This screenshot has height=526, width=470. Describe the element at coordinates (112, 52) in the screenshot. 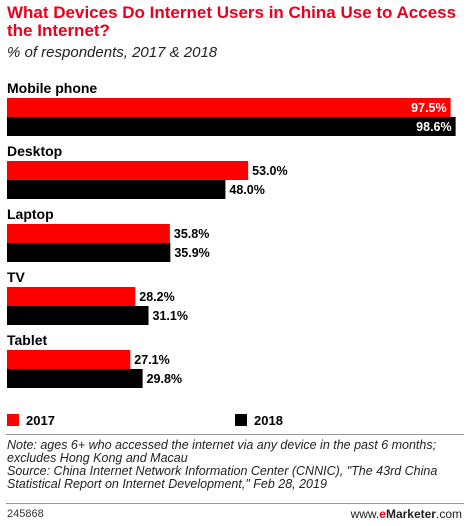

I see `chart-subtitle: % of respondents, 2017 & 2018` at that location.